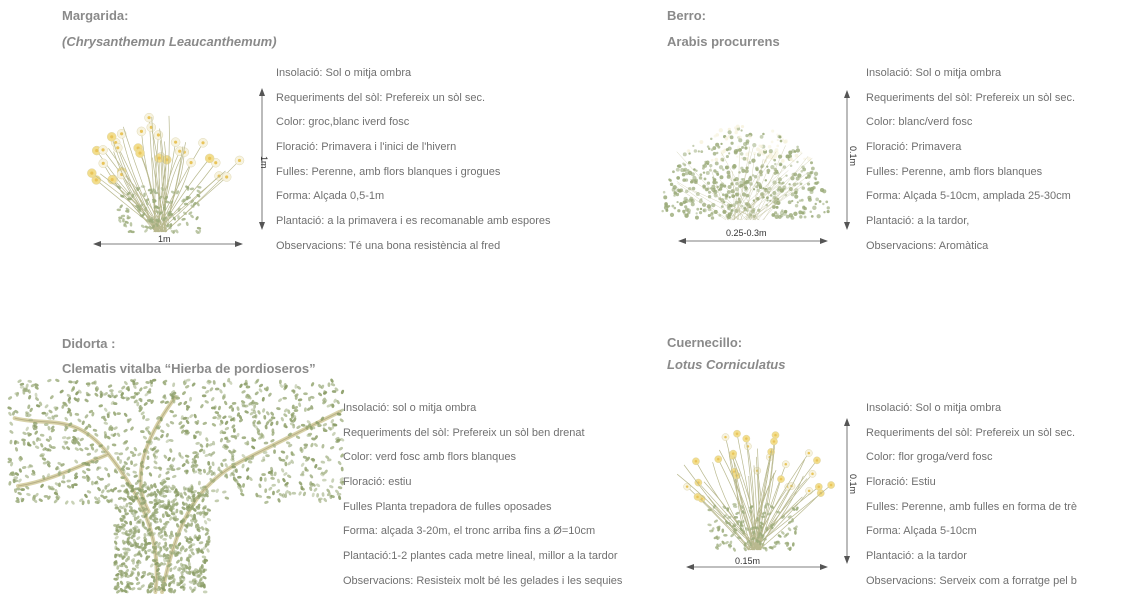 Image resolution: width=1131 pixels, height=599 pixels. Describe the element at coordinates (755, 490) in the screenshot. I see `lotus-illustration` at that location.